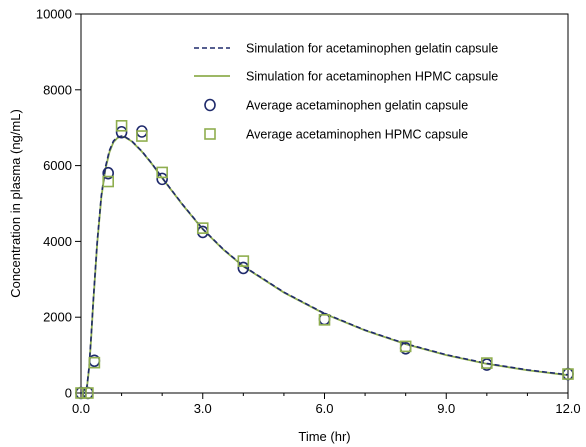 The height and width of the screenshot is (447, 586). I want to click on y-tick-label: 10000, so click(54, 14).